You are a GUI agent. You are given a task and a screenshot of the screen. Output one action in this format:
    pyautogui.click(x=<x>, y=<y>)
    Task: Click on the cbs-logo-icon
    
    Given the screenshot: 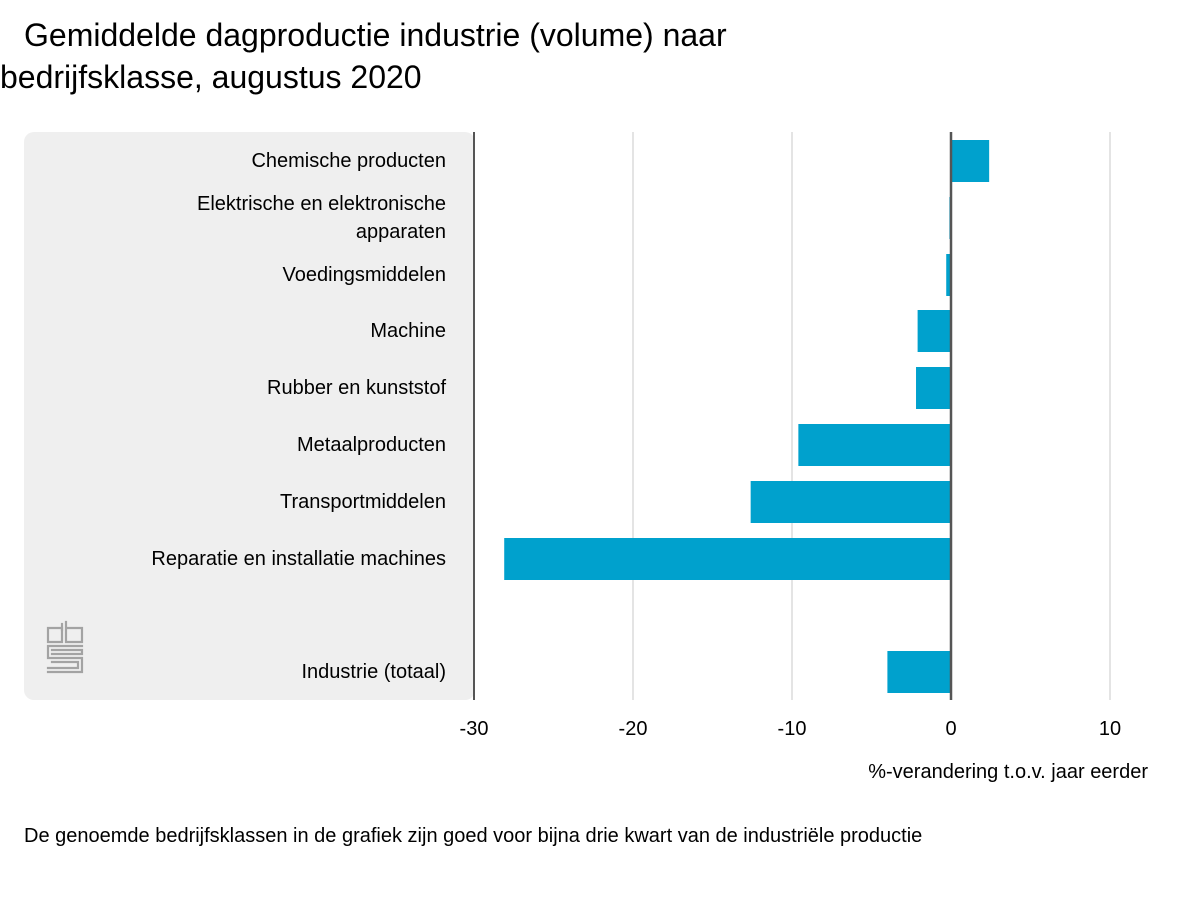 What is the action you would take?
    pyautogui.click(x=65, y=647)
    